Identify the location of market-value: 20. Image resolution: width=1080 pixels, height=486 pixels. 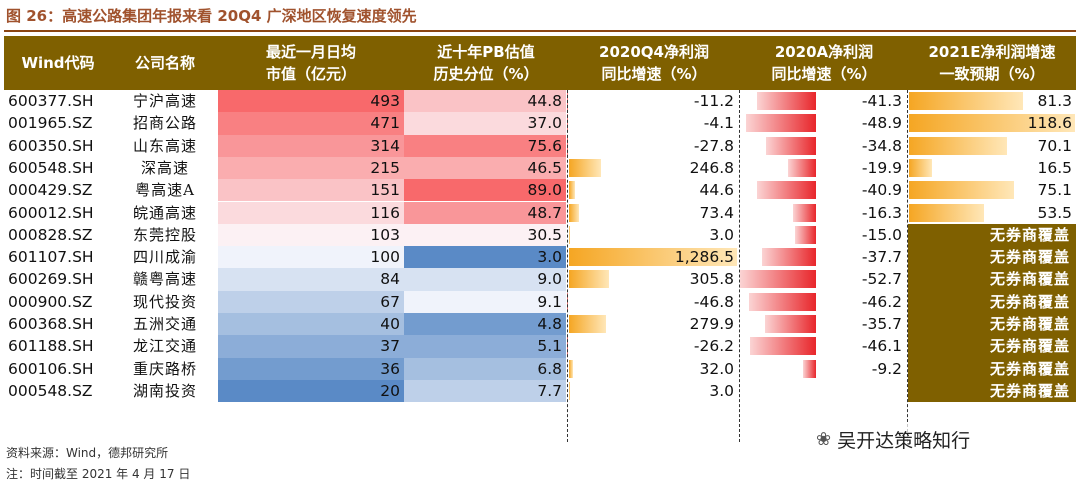
(311, 391).